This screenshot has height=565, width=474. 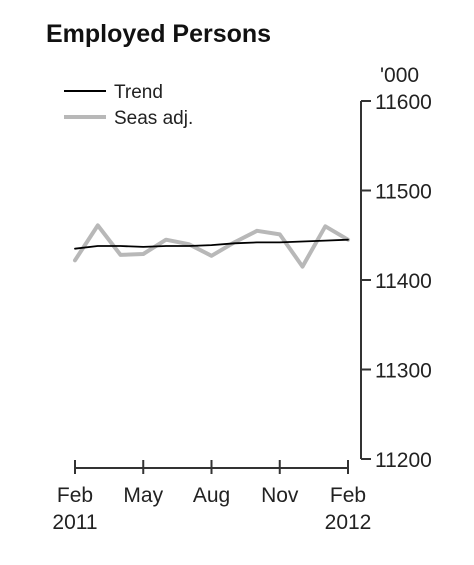 What do you see at coordinates (74, 522) in the screenshot?
I see `x-tick-year-label: 2011` at bounding box center [74, 522].